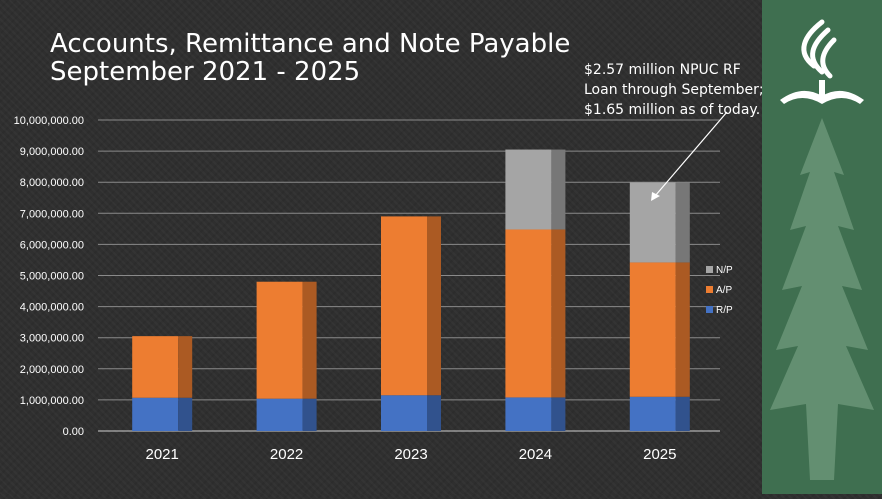  What do you see at coordinates (52, 183) in the screenshot?
I see `y-tick-label: 8,000,000.00` at bounding box center [52, 183].